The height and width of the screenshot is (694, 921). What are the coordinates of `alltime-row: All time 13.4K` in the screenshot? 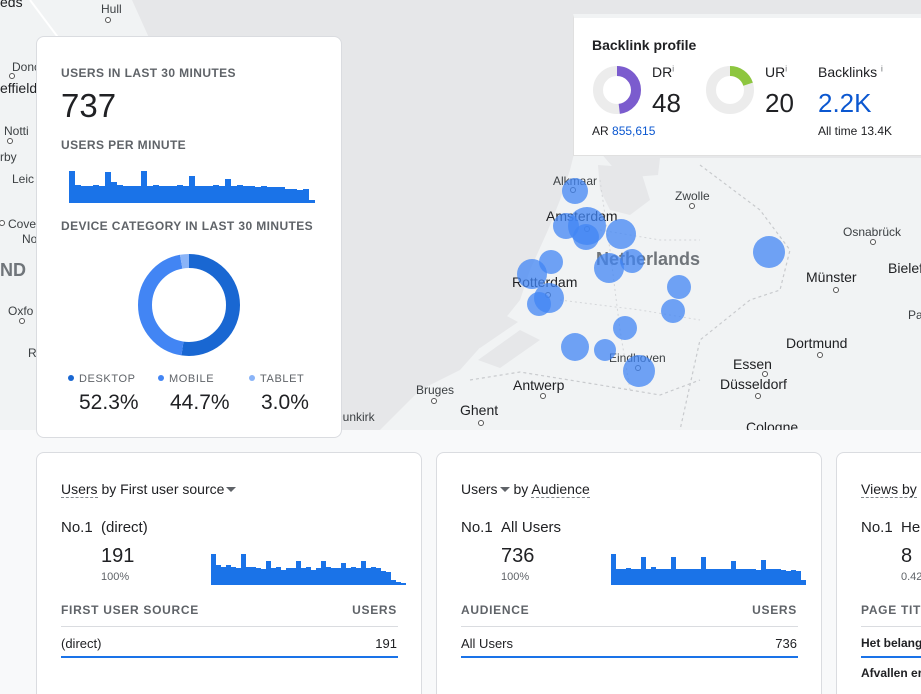 It's located at (855, 131).